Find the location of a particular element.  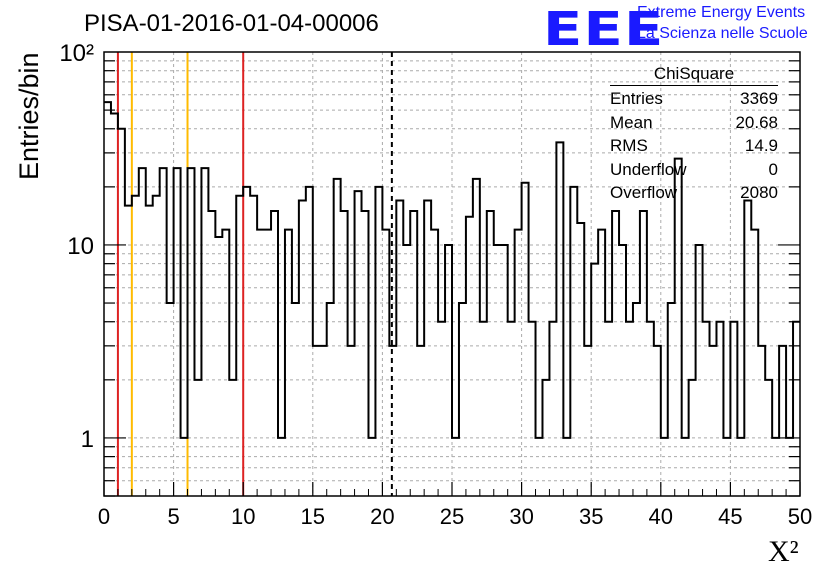

stats-row: RMS 14.9 is located at coordinates (694, 148).